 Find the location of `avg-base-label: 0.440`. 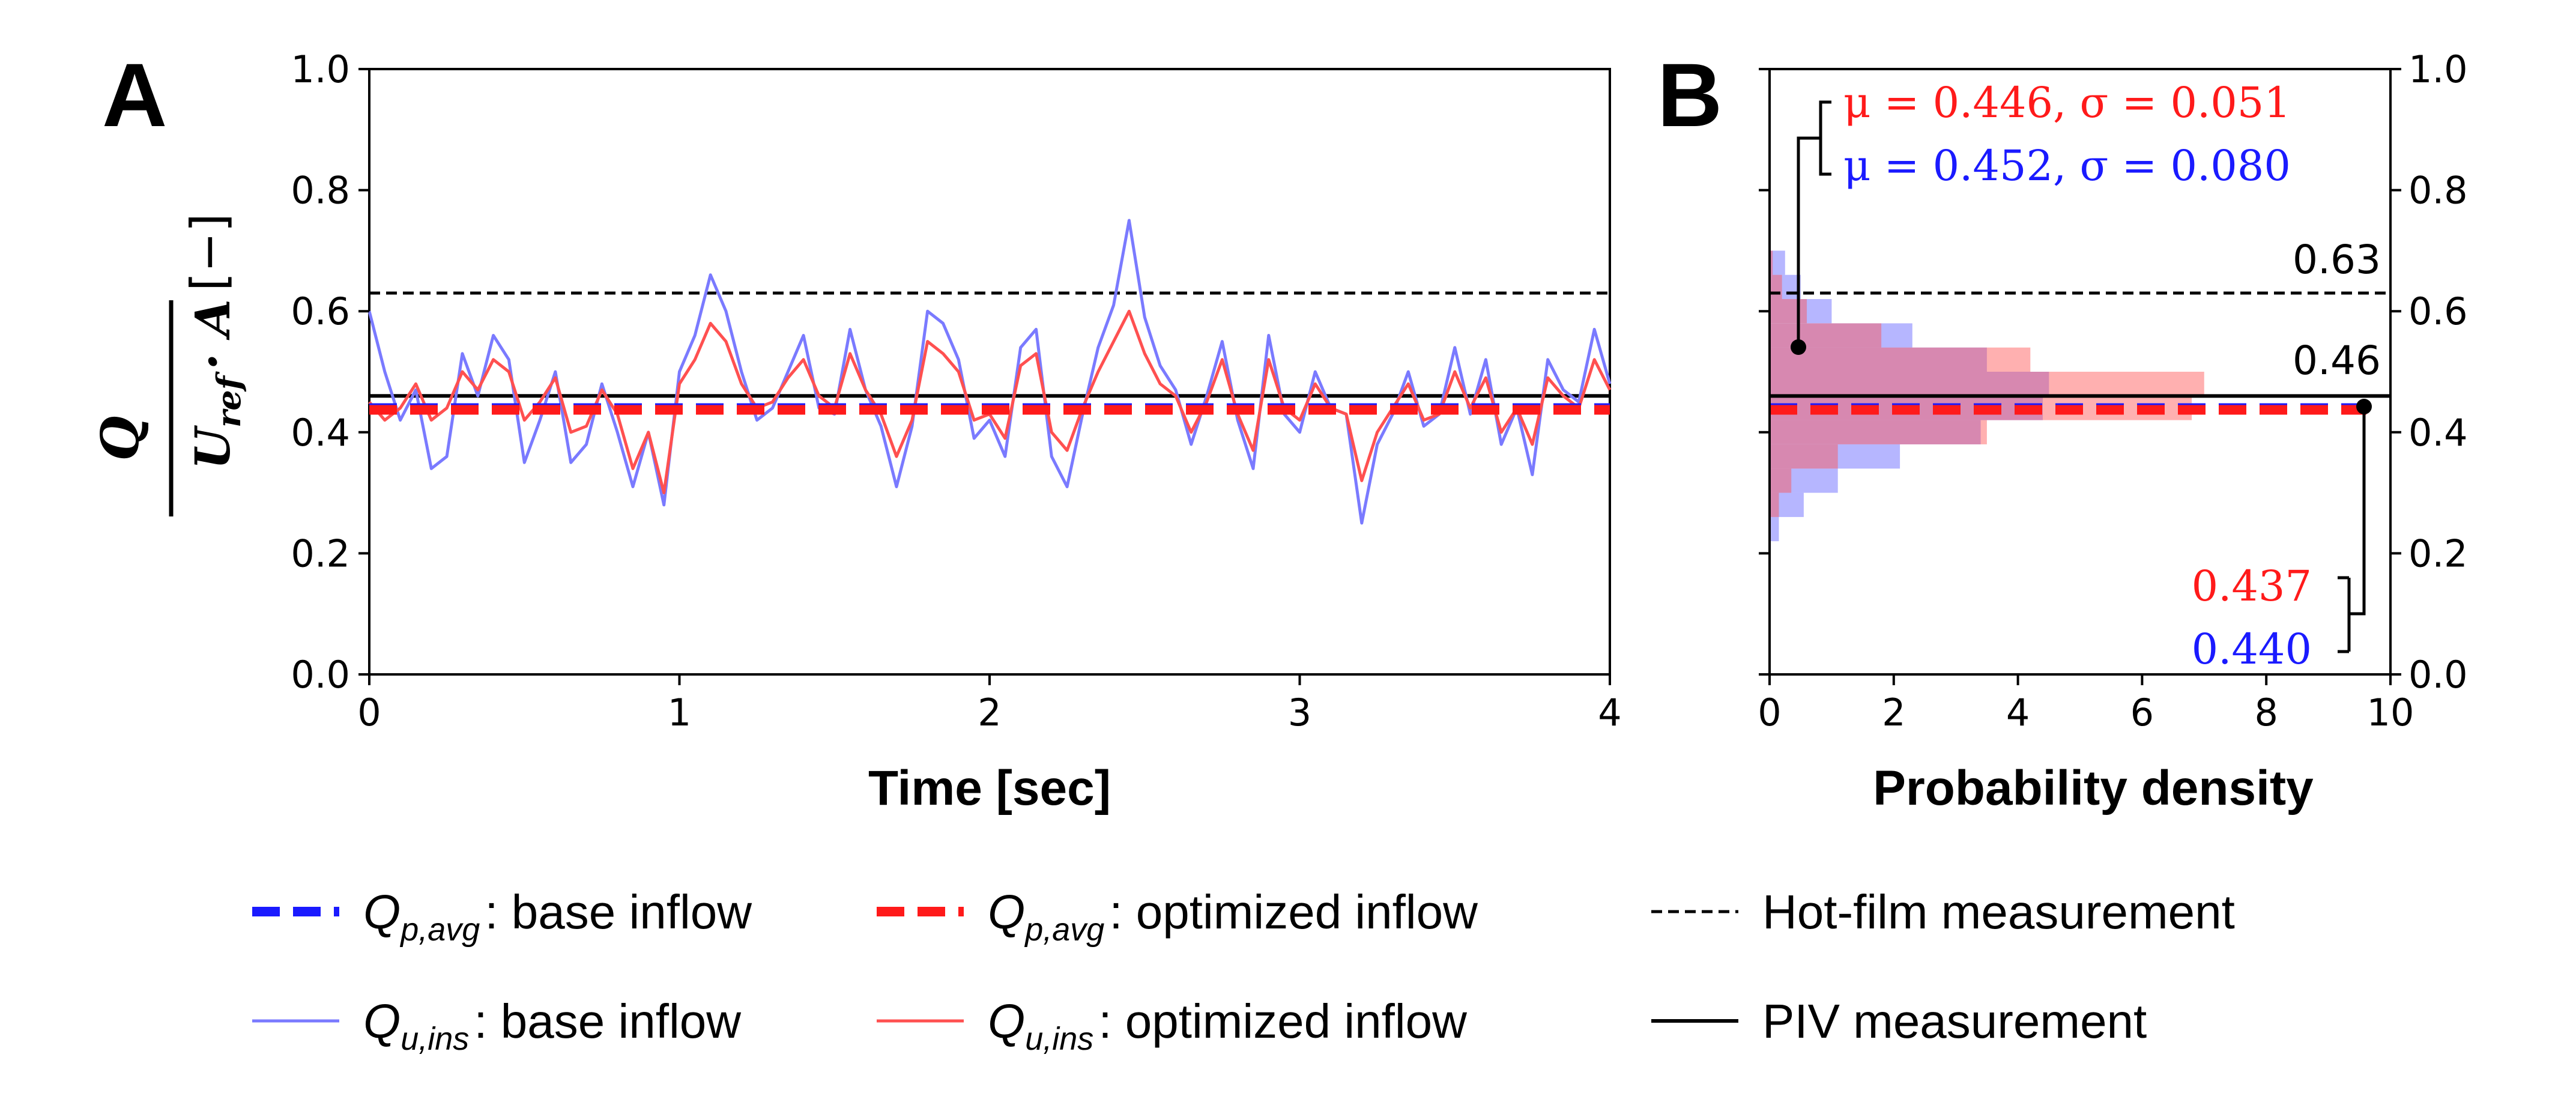

avg-base-label: 0.440 is located at coordinates (2252, 649).